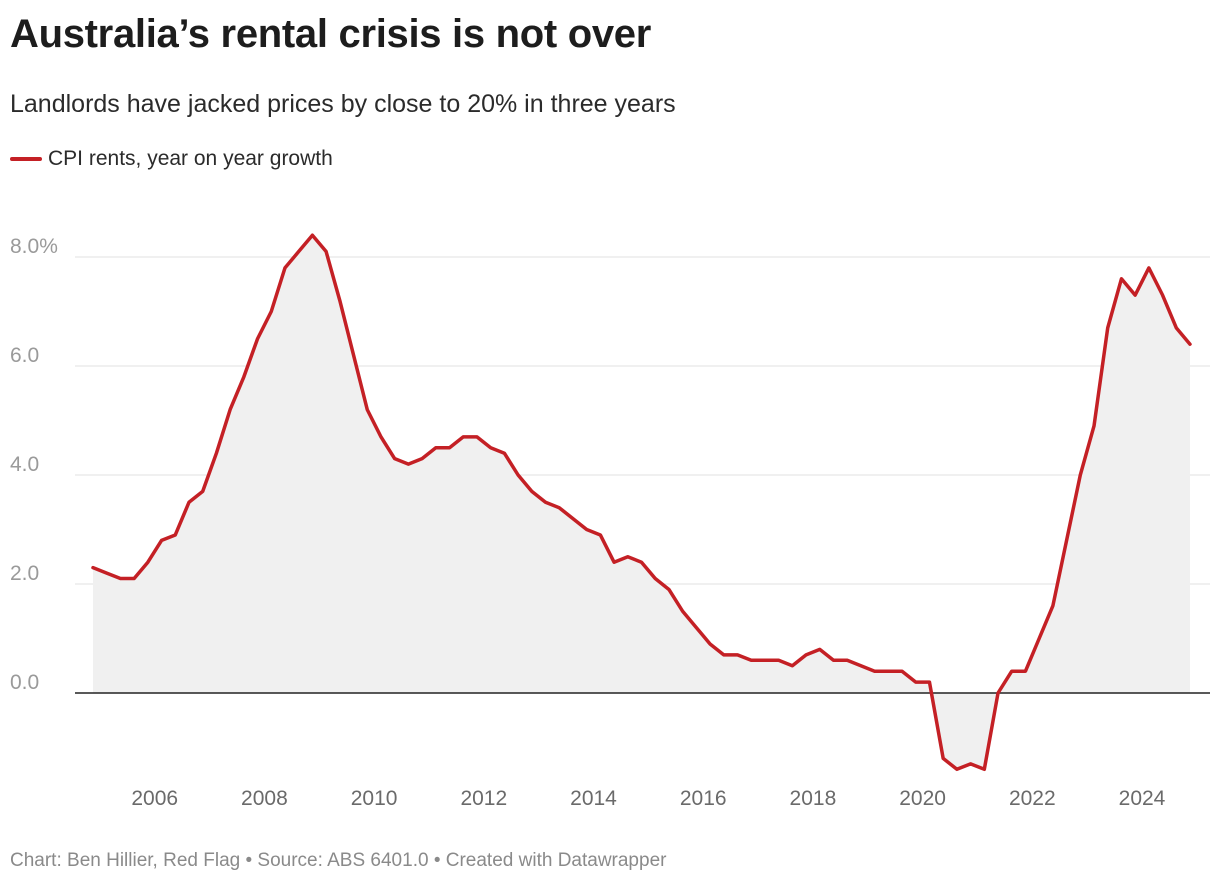  I want to click on y-tick-label: 6.0, so click(24, 355).